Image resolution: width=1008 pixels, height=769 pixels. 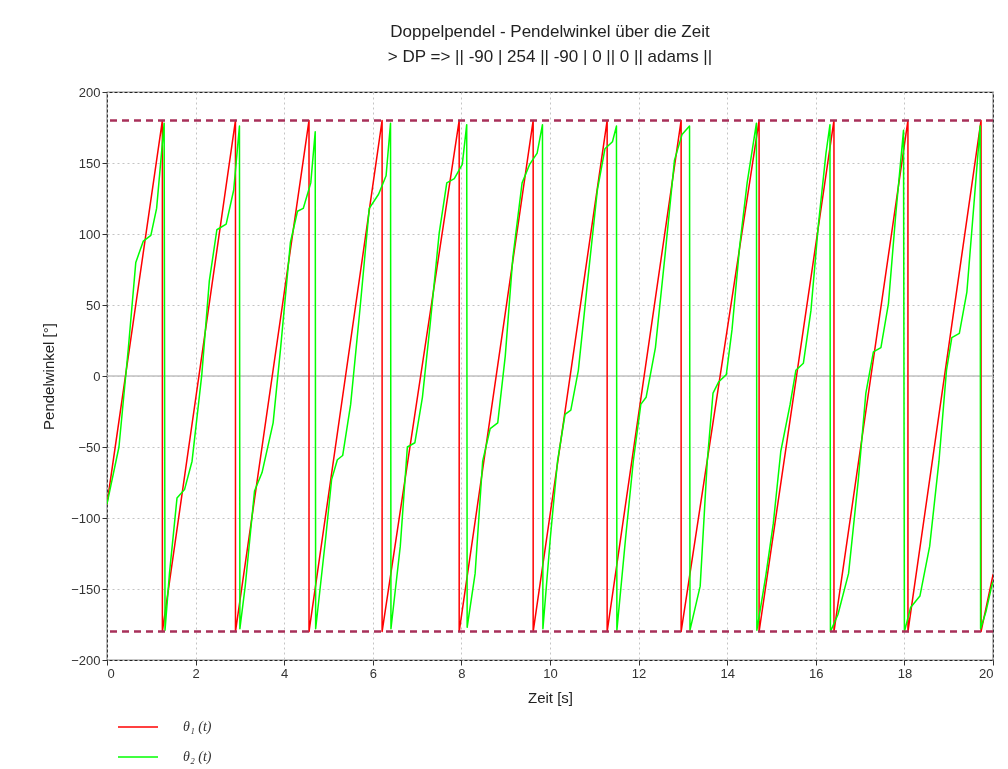 I want to click on y-tick-label: 50, so click(x=93, y=305).